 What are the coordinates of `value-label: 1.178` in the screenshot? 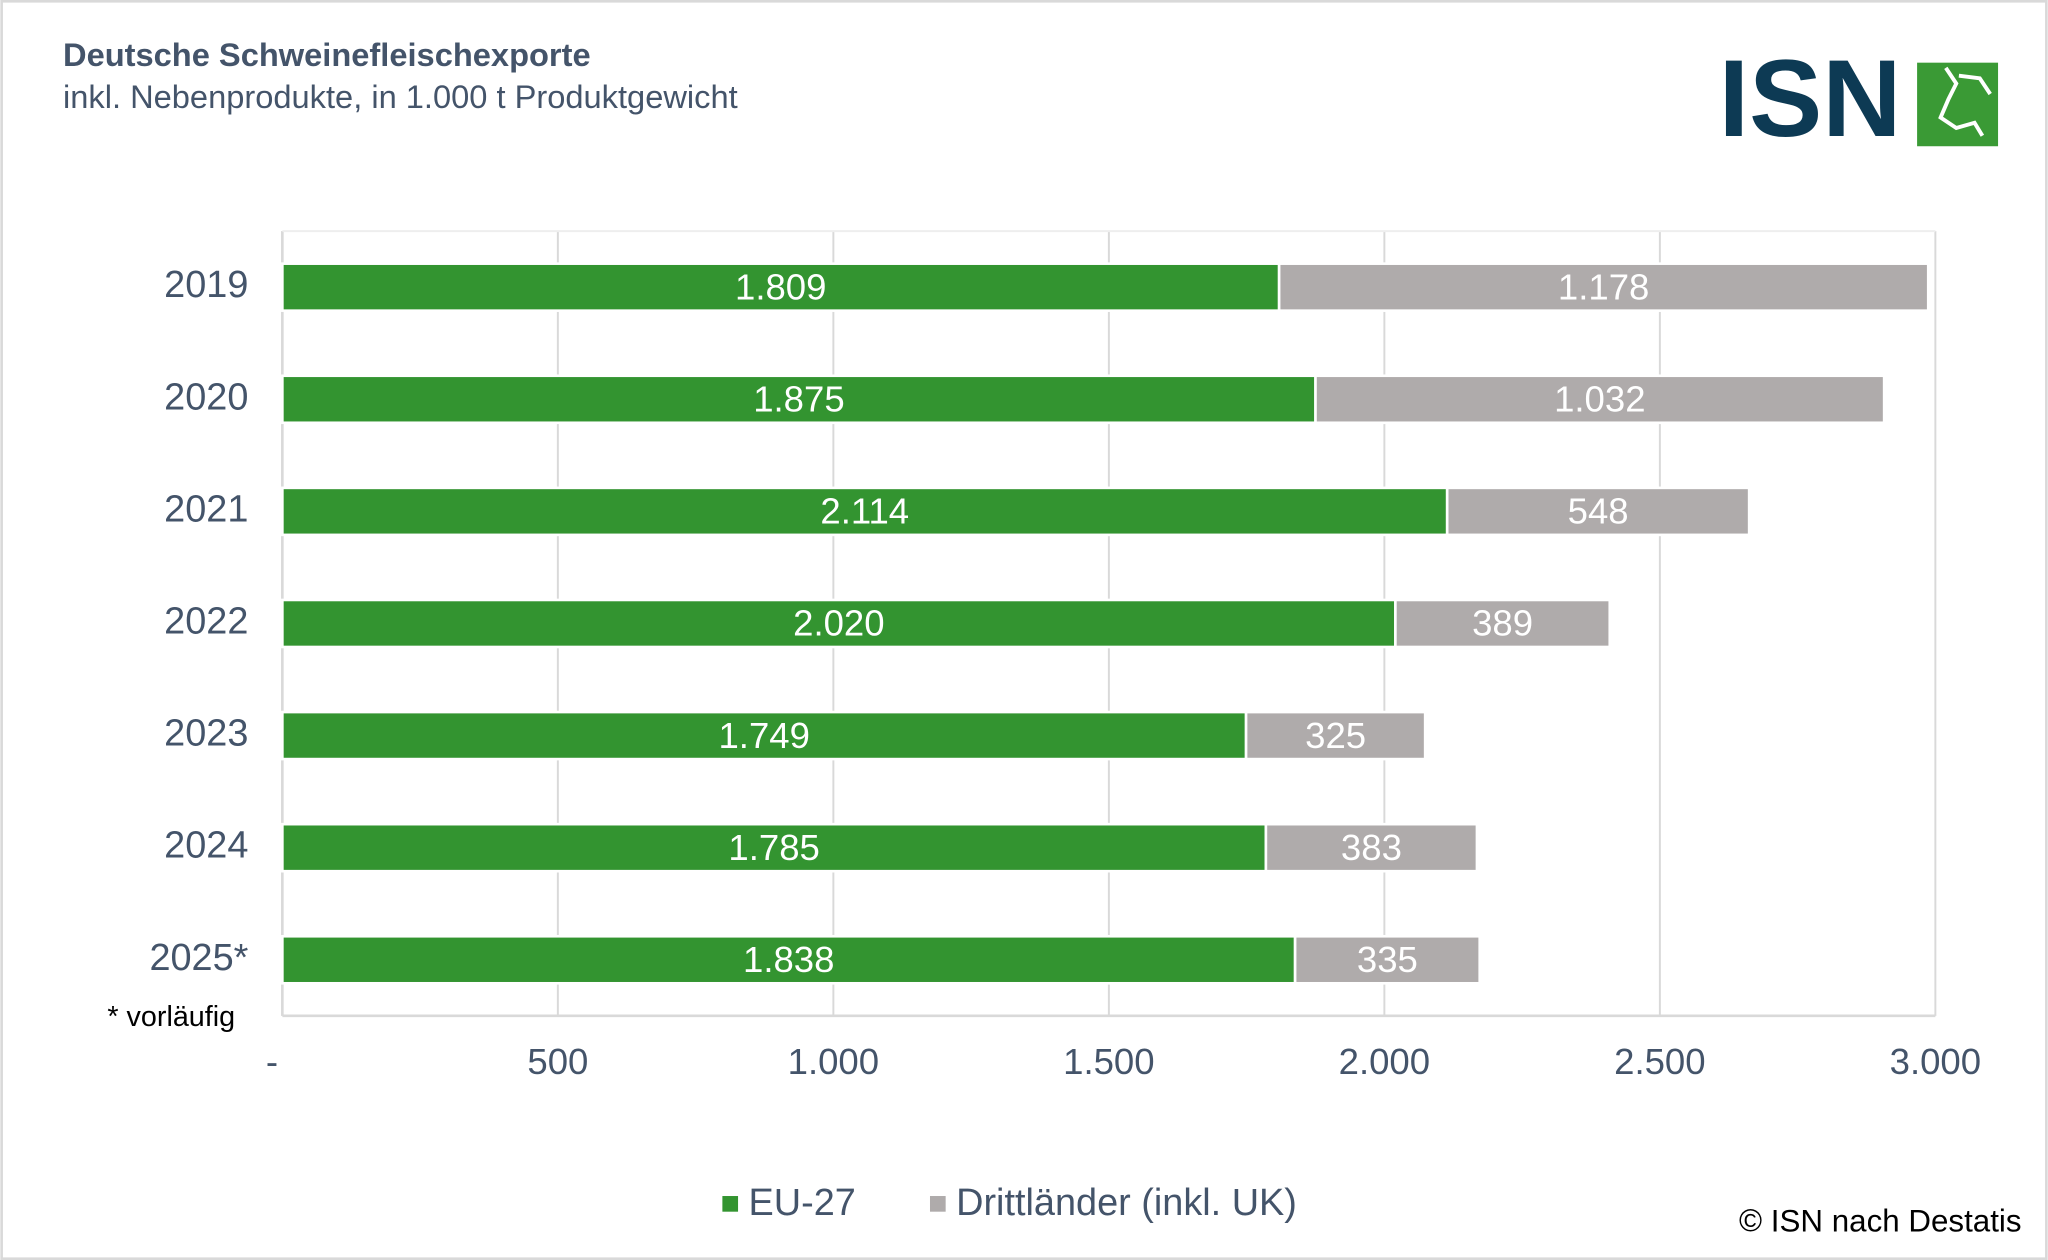 It's located at (1603, 286).